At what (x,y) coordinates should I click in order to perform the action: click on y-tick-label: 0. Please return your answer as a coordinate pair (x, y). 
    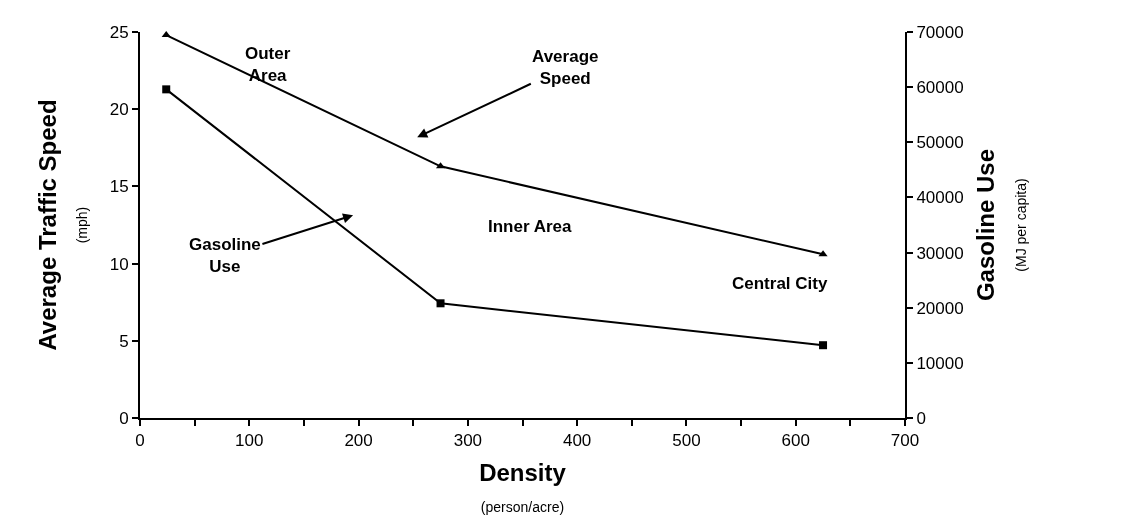
    Looking at the image, I should click on (124, 418).